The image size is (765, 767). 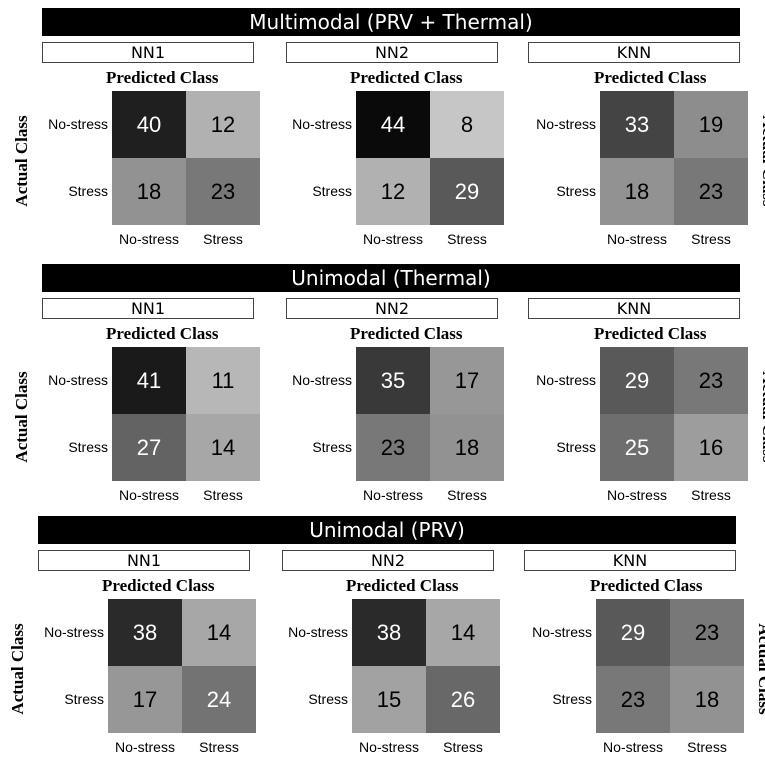 What do you see at coordinates (391, 278) in the screenshot?
I see `section-title: Unimodal (Thermal)` at bounding box center [391, 278].